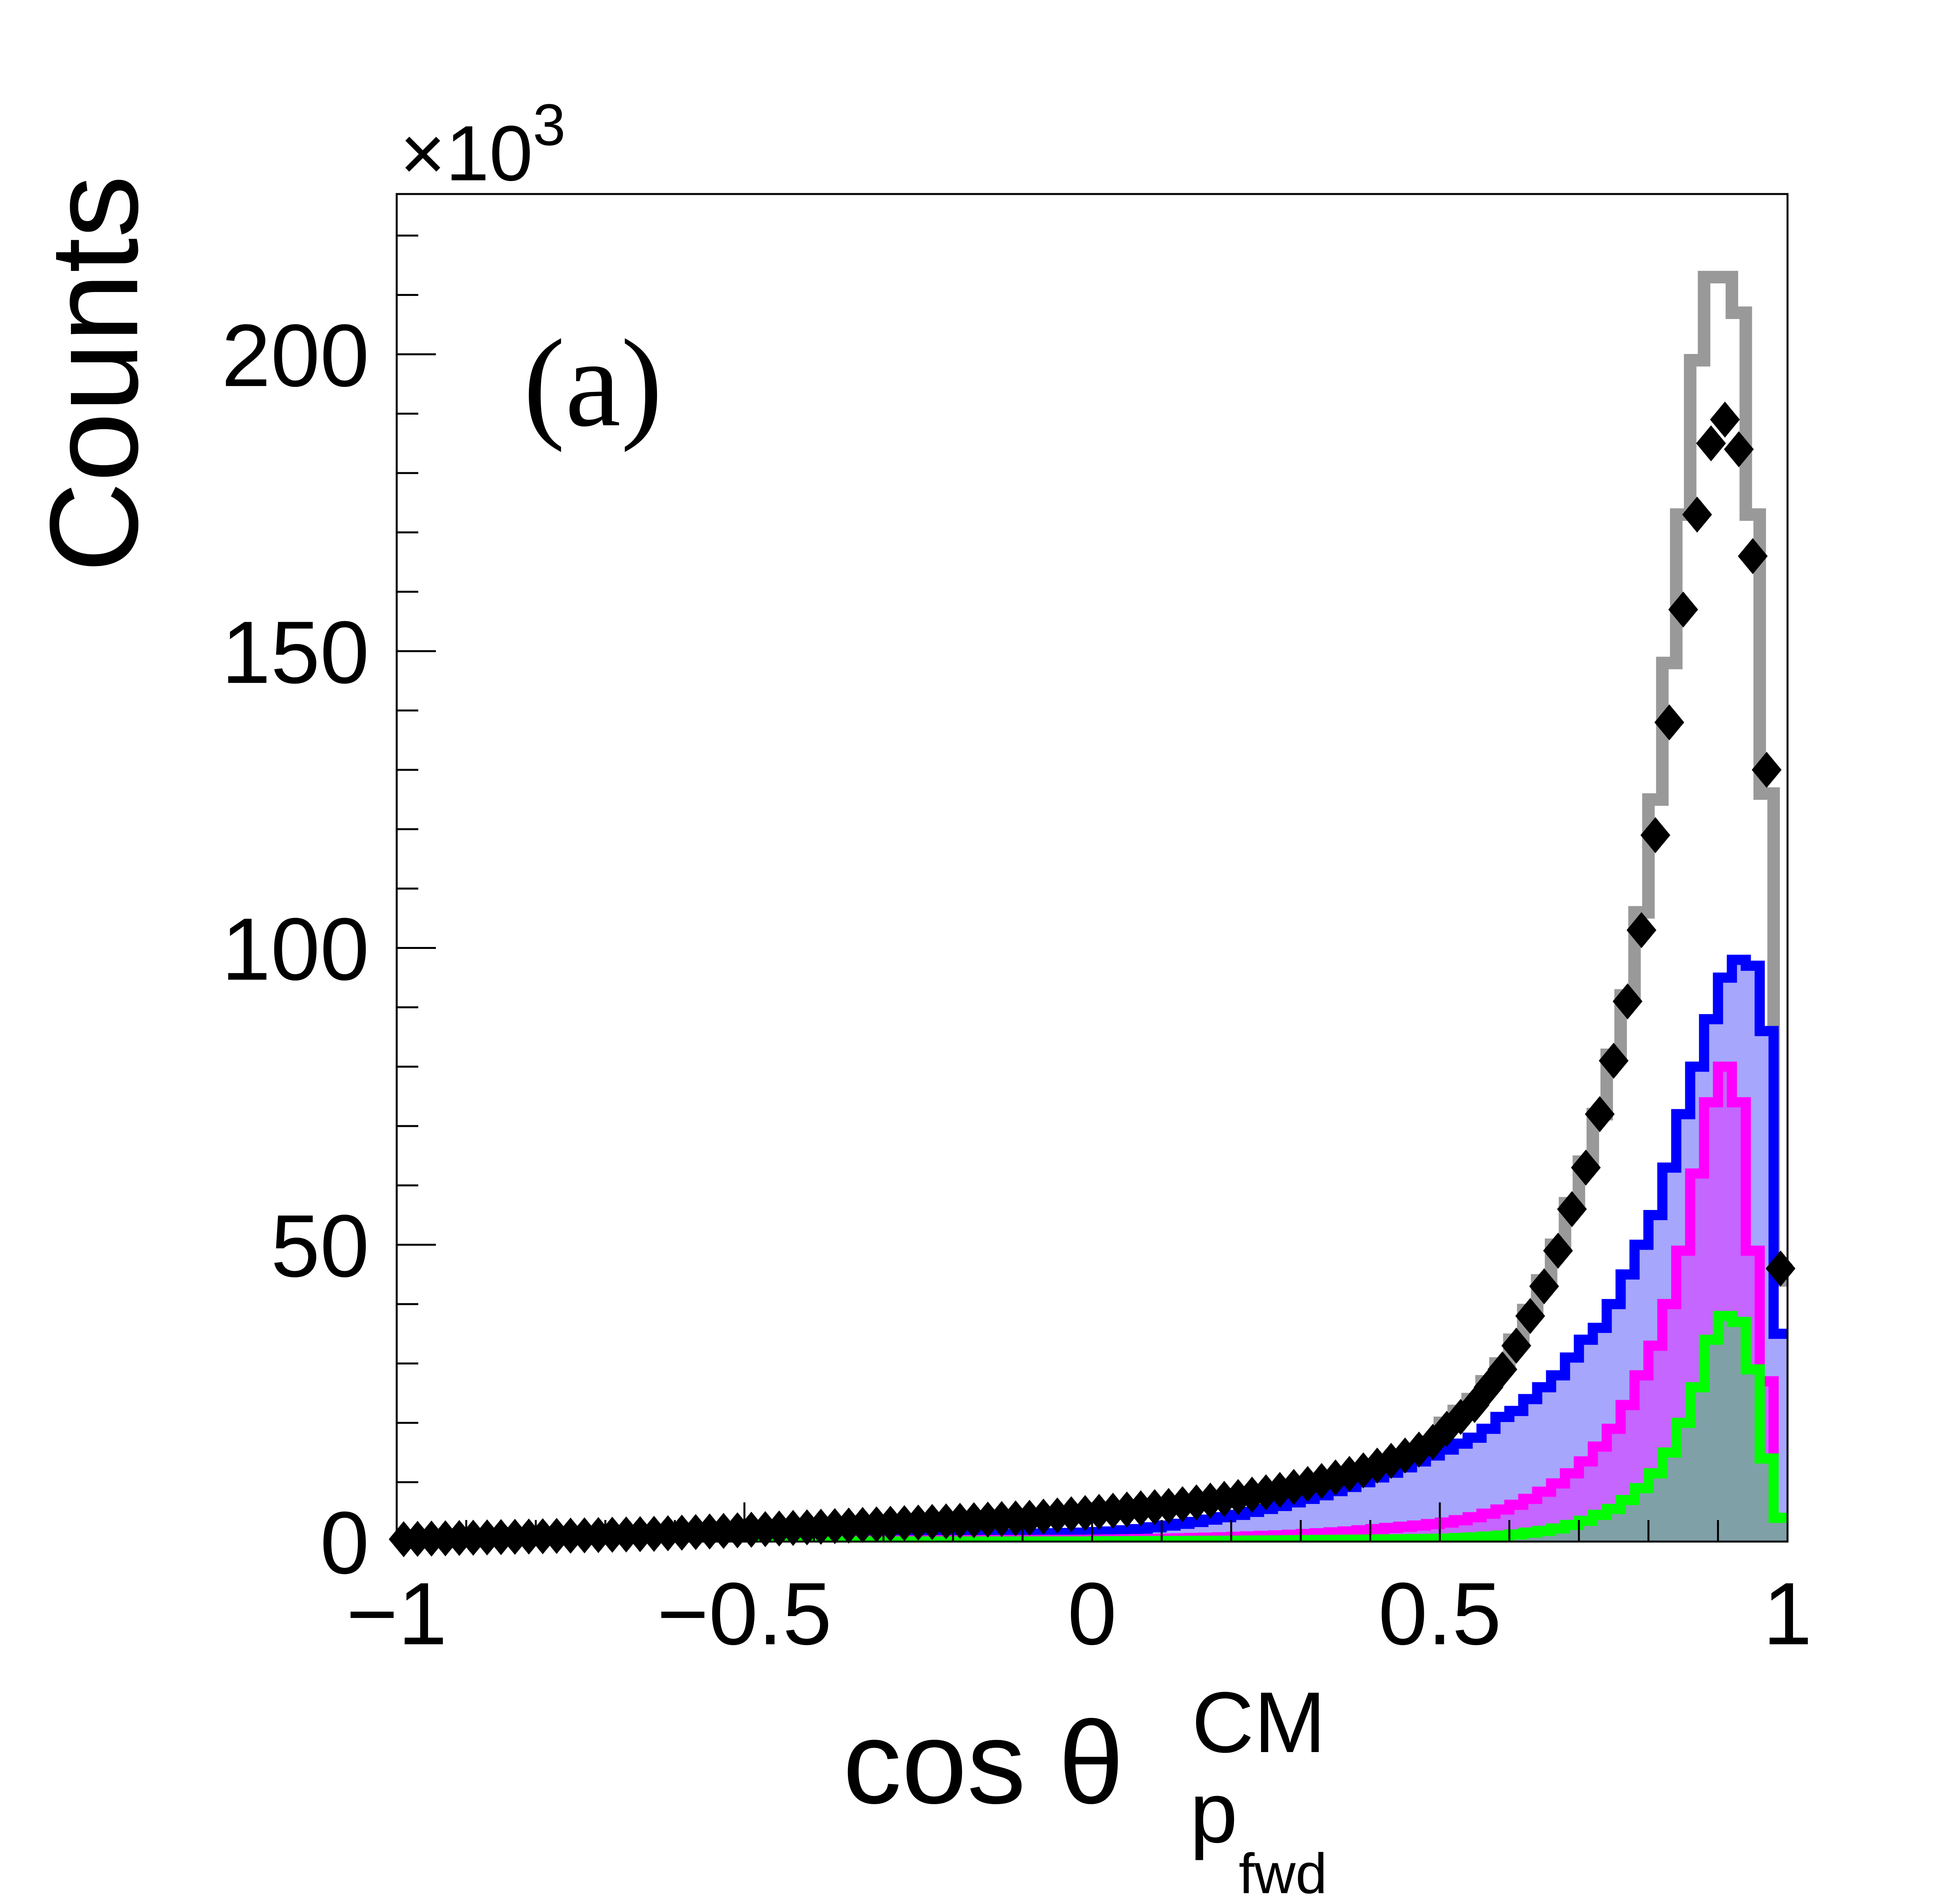 The height and width of the screenshot is (1901, 1960). Describe the element at coordinates (1214, 1812) in the screenshot. I see `x-axis-title-sub: p` at that location.